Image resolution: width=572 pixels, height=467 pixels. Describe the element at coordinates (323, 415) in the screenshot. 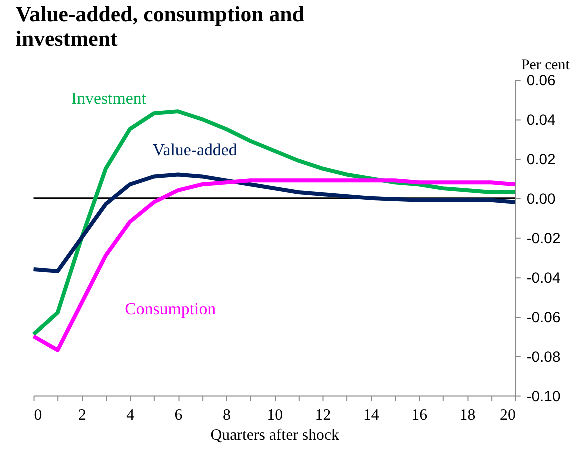

I see `x-tick-label: 12` at that location.